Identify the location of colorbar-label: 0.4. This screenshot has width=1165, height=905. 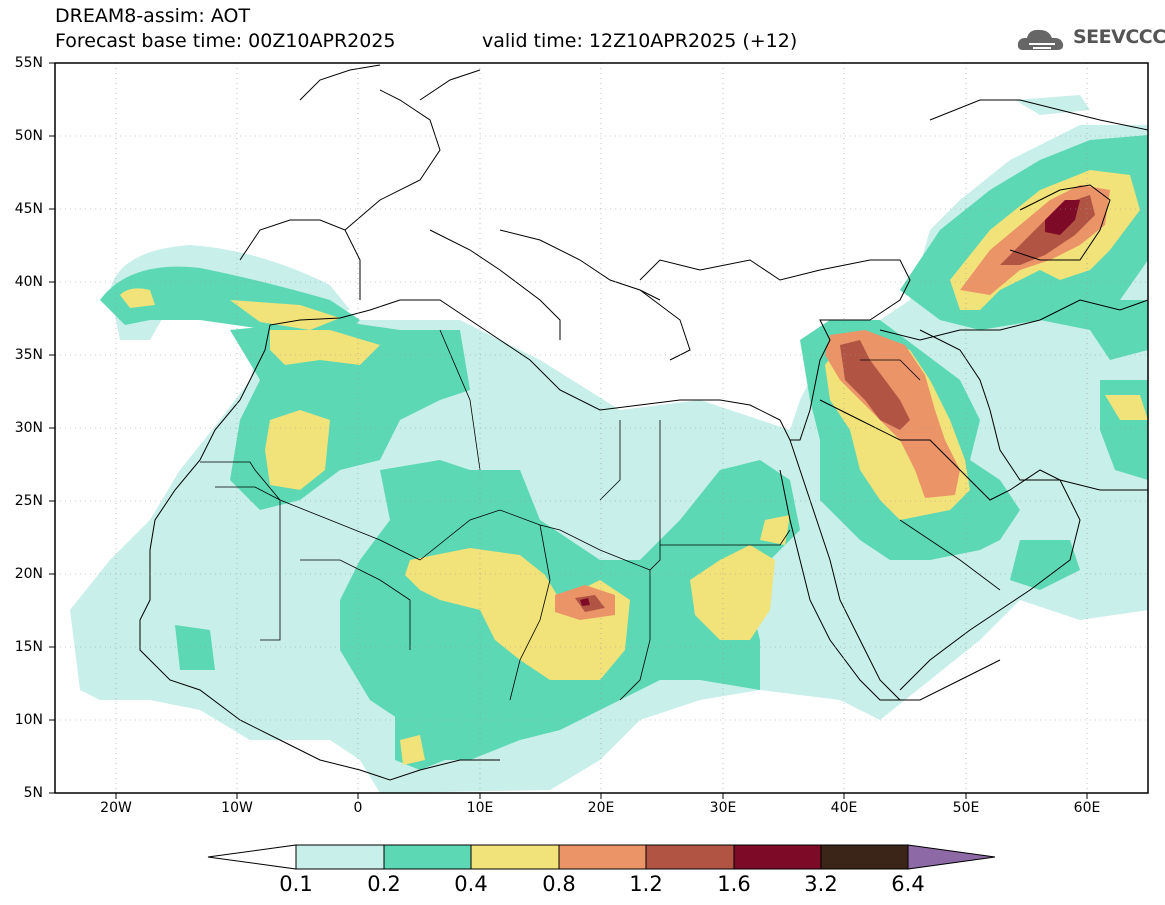
(471, 884).